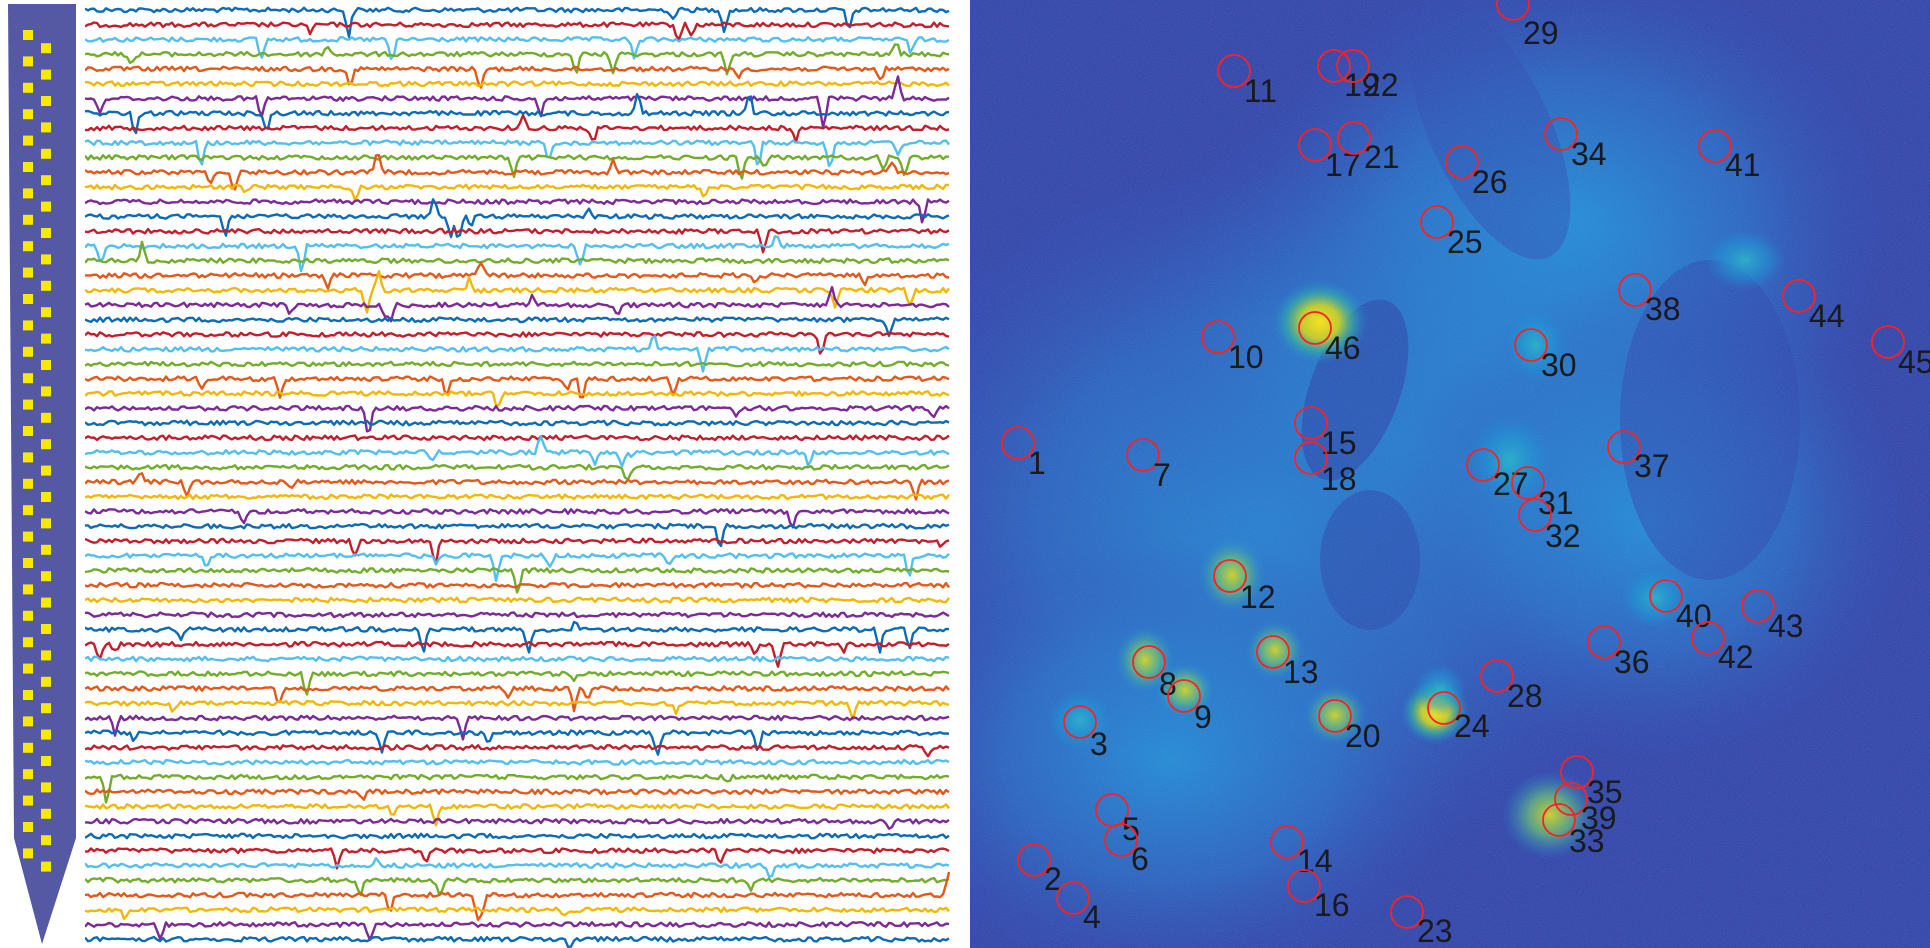 Image resolution: width=1930 pixels, height=948 pixels. I want to click on roi-label: 9, so click(1203, 717).